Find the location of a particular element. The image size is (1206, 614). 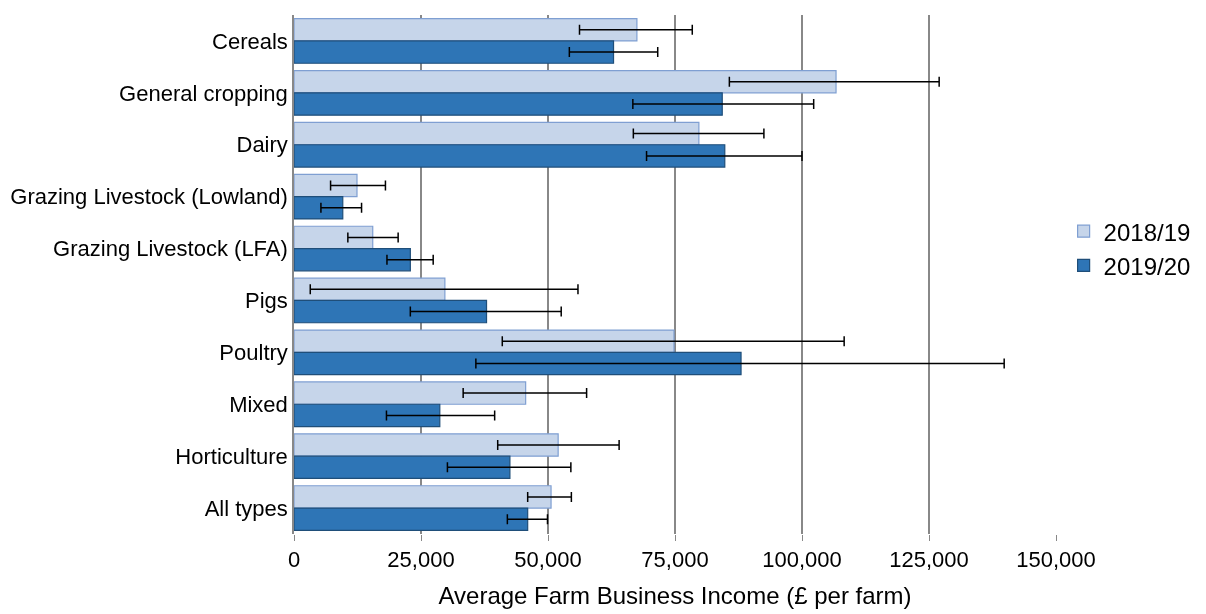

y-tick-label: Mixed is located at coordinates (258, 404).